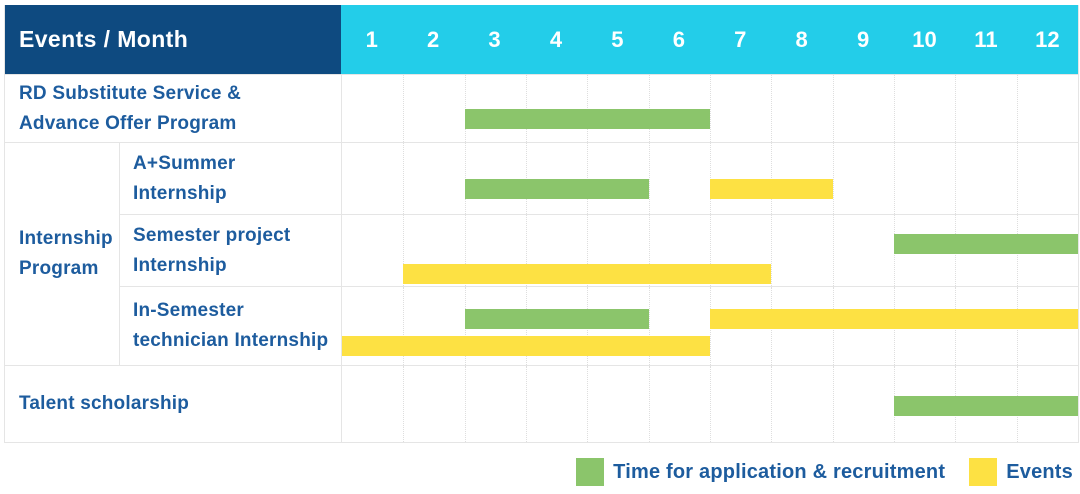 The width and height of the screenshot is (1080, 494). Describe the element at coordinates (184, 163) in the screenshot. I see `row-label-line: A+Summer` at that location.